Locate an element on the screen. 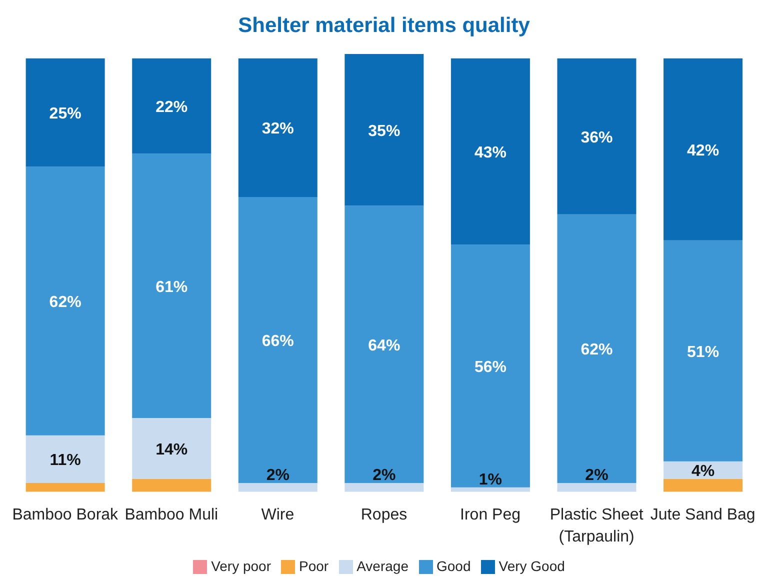 The height and width of the screenshot is (582, 768). data-label: 56% is located at coordinates (490, 367).